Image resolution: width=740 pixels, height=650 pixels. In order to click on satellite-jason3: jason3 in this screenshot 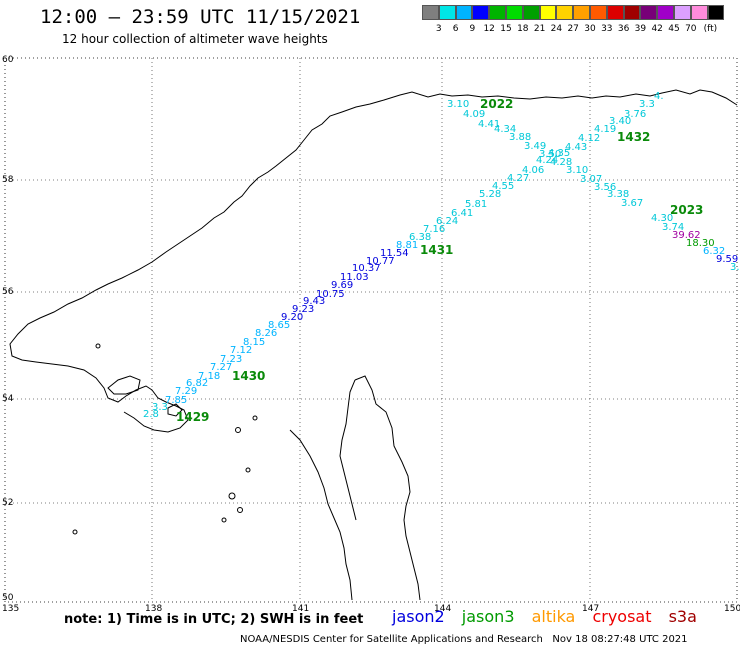, I will do `click(488, 616)`.